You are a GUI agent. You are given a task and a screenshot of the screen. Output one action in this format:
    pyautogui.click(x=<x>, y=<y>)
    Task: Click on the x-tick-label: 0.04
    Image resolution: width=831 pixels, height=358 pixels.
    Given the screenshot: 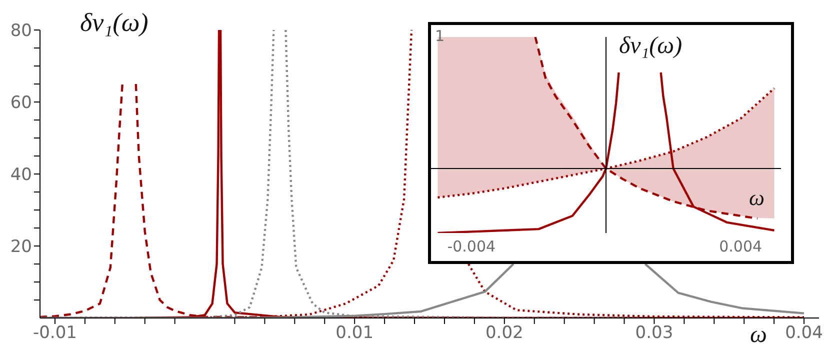 What is the action you would take?
    pyautogui.click(x=804, y=333)
    